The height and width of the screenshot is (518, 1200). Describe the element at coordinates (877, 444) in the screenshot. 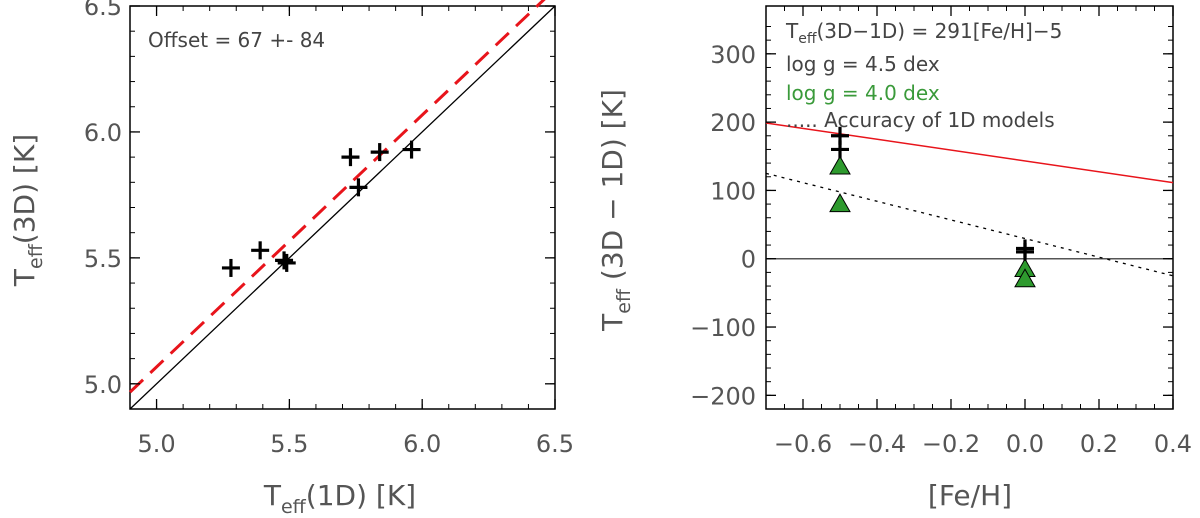

I see `right-x-tick-label: −0.4` at that location.